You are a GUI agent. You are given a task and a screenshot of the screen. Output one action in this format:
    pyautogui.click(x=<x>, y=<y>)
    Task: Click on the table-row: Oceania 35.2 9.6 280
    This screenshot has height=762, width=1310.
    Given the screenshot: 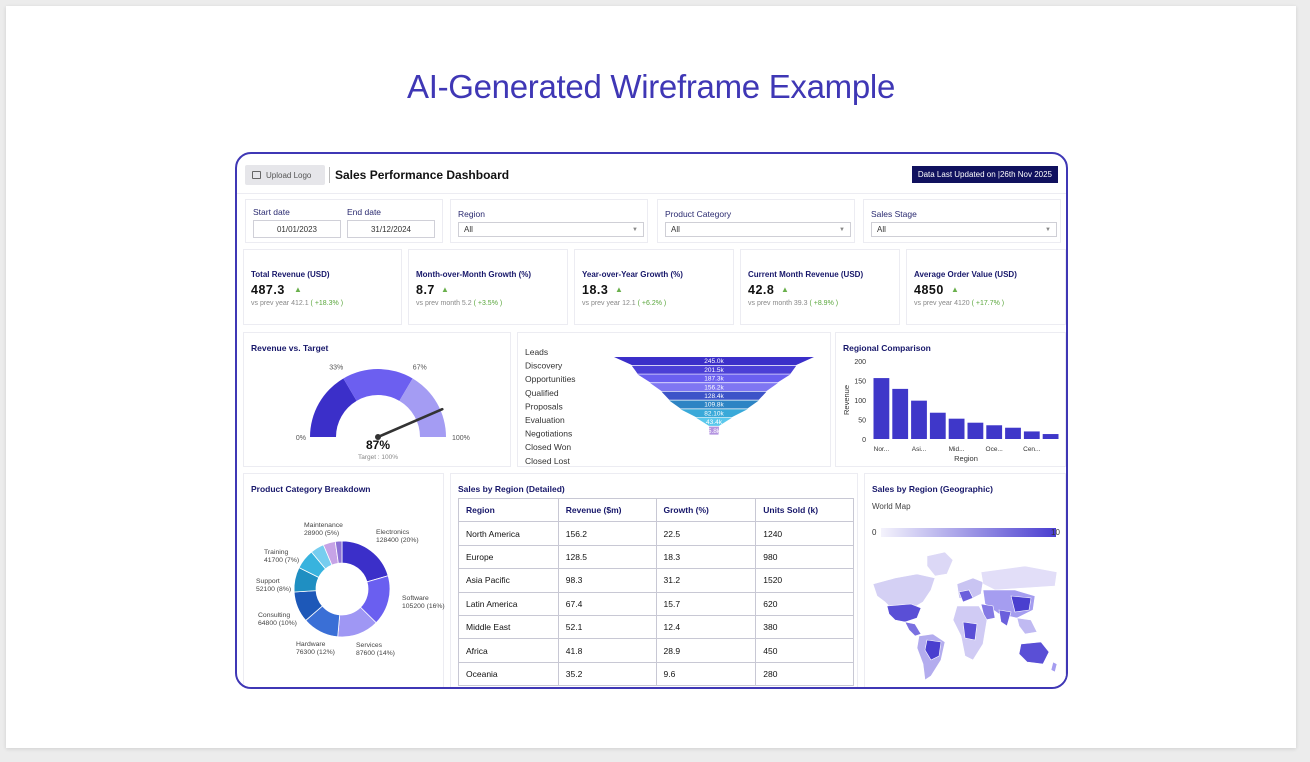 What is the action you would take?
    pyautogui.click(x=656, y=674)
    